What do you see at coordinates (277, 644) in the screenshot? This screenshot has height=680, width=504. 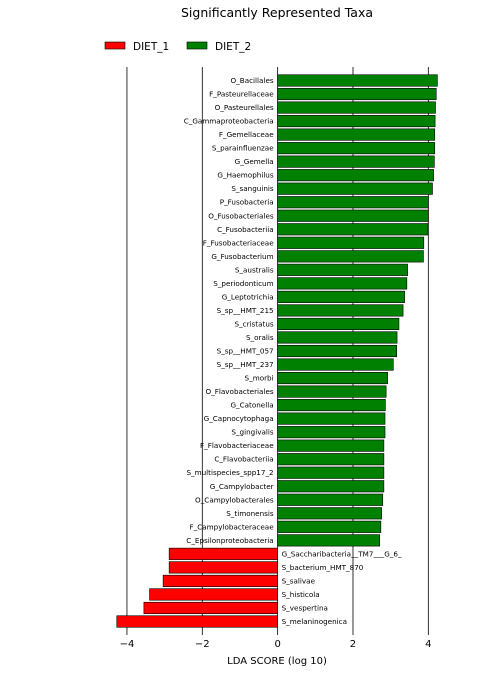 I see `x-tick-label: 0` at bounding box center [277, 644].